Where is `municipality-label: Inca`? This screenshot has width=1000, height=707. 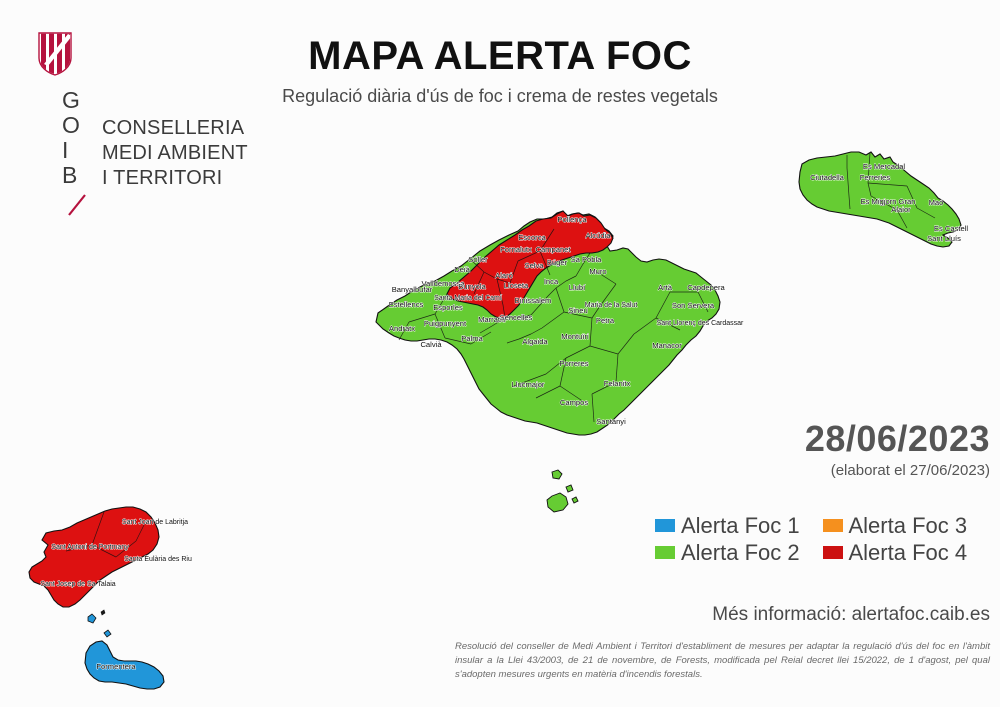
municipality-label: Inca is located at coordinates (551, 281).